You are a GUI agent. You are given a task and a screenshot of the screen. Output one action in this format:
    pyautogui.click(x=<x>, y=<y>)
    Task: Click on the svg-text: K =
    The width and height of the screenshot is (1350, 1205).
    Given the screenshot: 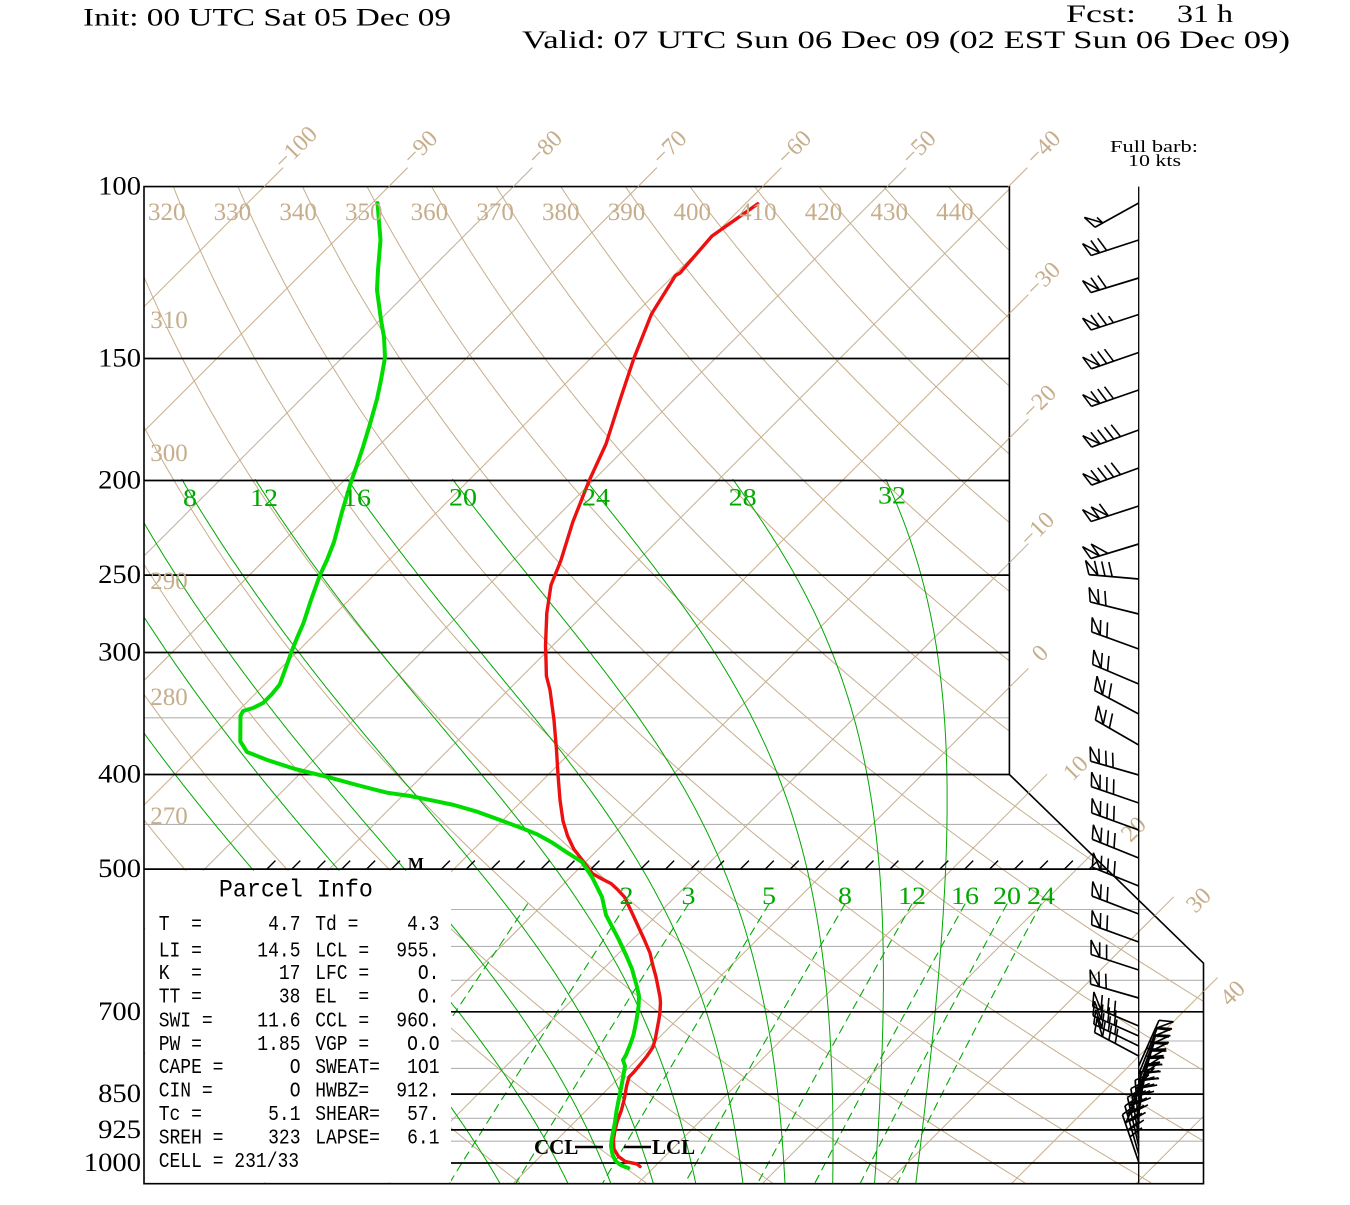 What is the action you would take?
    pyautogui.click(x=180, y=974)
    